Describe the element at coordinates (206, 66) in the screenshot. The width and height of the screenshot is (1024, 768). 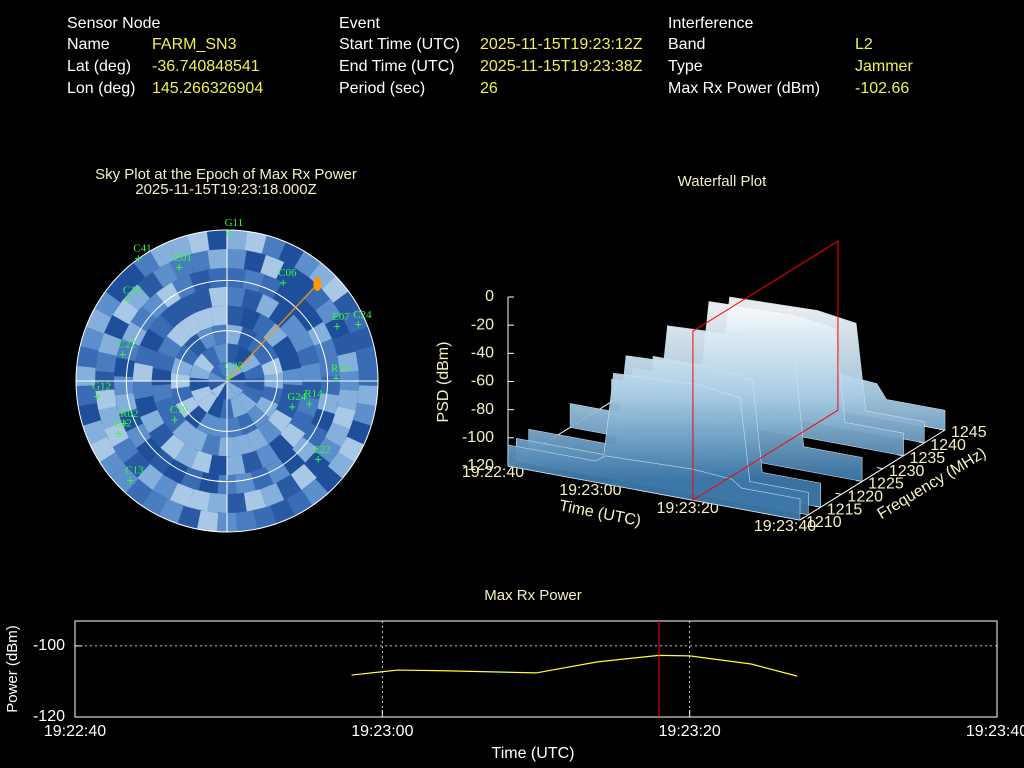
I see `info-value: -36.740848541` at that location.